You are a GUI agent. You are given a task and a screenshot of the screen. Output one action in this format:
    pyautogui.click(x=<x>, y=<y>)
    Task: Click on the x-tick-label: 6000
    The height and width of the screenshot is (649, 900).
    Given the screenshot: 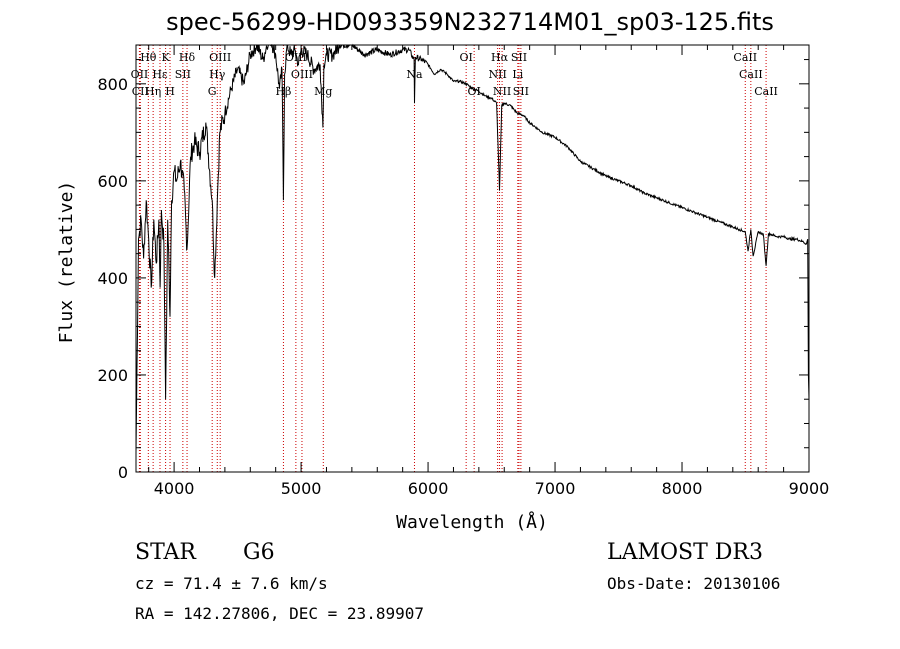 What is the action you would take?
    pyautogui.click(x=428, y=488)
    